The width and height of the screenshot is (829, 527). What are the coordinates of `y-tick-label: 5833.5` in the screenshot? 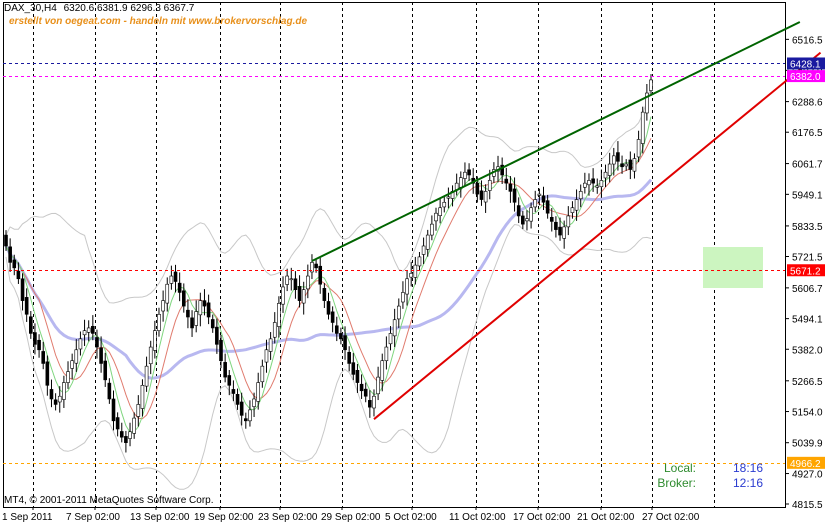 It's located at (807, 227).